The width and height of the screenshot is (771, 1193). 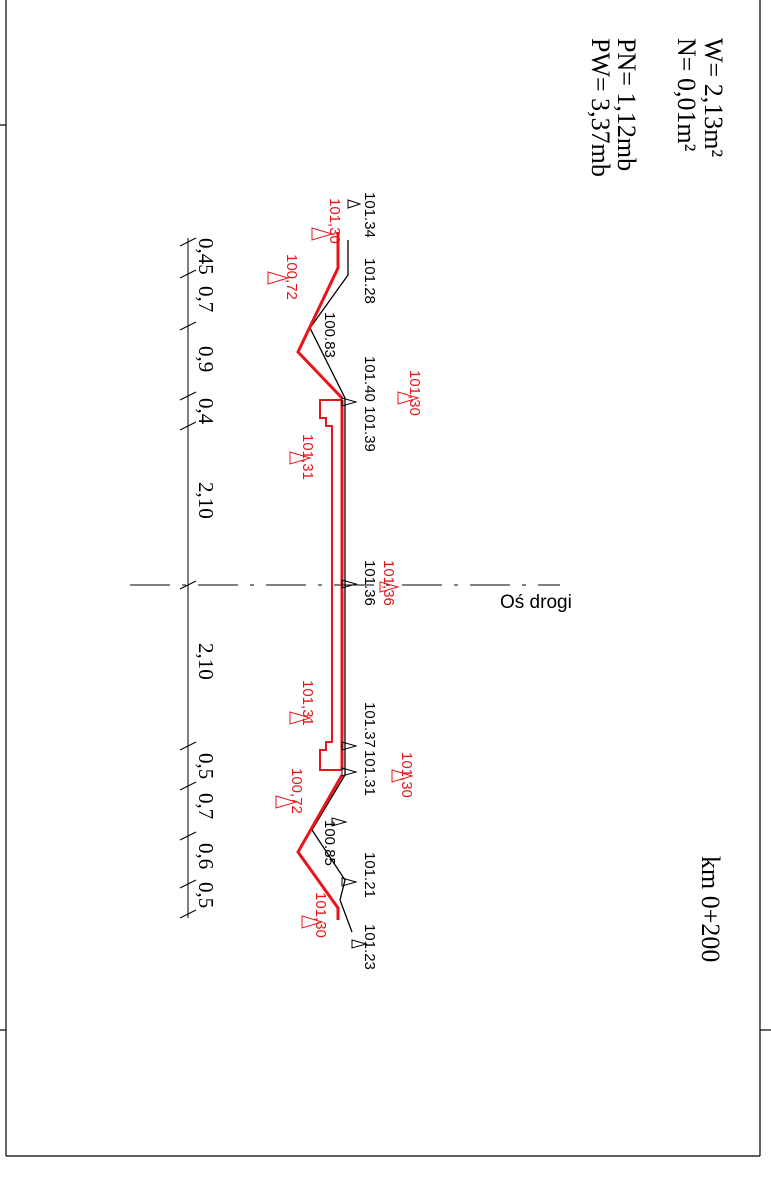 I want to click on existing-level-8: 100.85, so click(x=329, y=843).